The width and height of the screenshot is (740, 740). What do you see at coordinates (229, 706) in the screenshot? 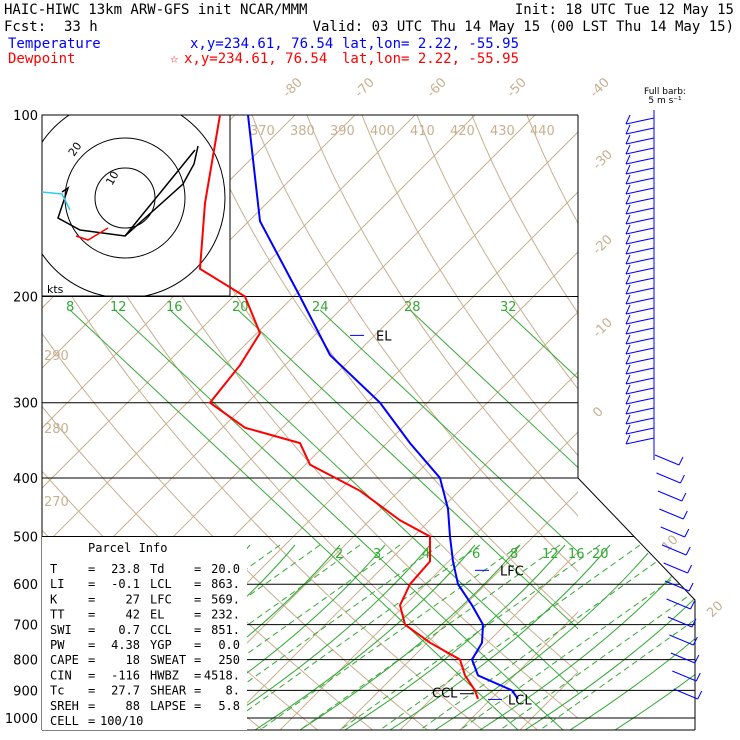
I see `parcel-value: 5.8` at bounding box center [229, 706].